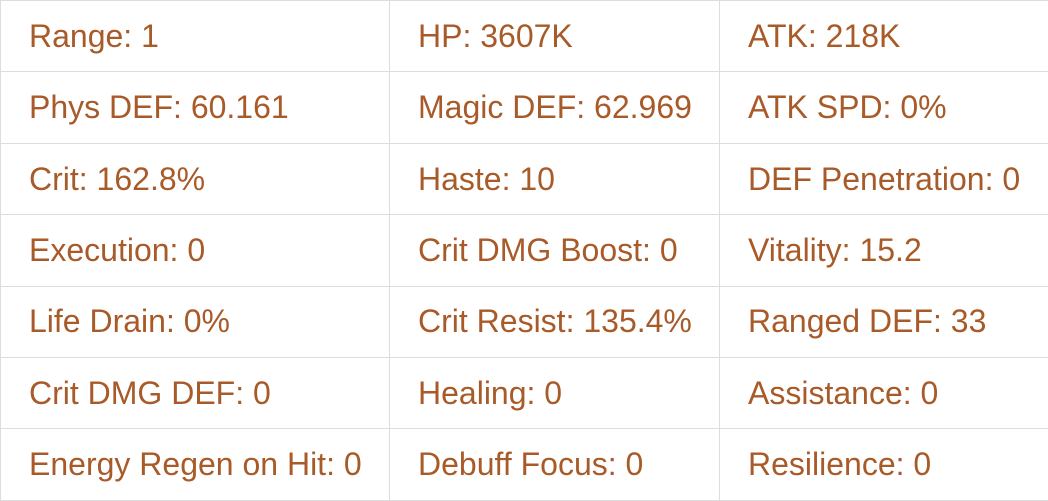 The image size is (1048, 501). What do you see at coordinates (555, 107) in the screenshot?
I see `stat-cell-magic-def: Magic DEF: 62.969` at bounding box center [555, 107].